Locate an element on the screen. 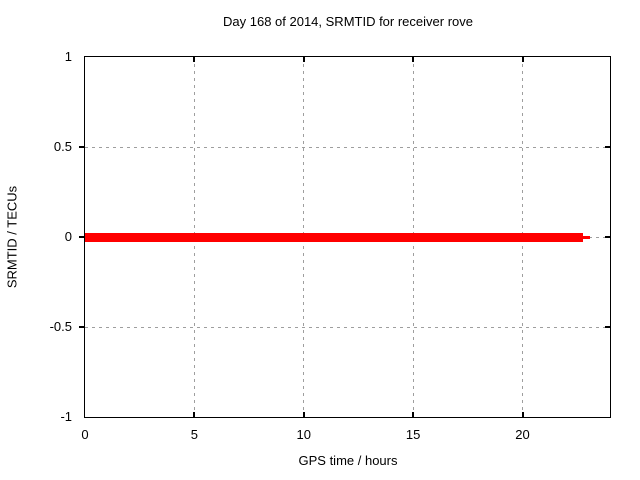  data-line-end-cap is located at coordinates (586, 237).